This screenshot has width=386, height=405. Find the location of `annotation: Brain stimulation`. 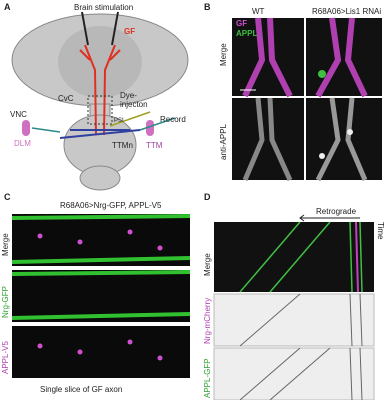

annotation: Brain stimulation is located at coordinates (103, 7).